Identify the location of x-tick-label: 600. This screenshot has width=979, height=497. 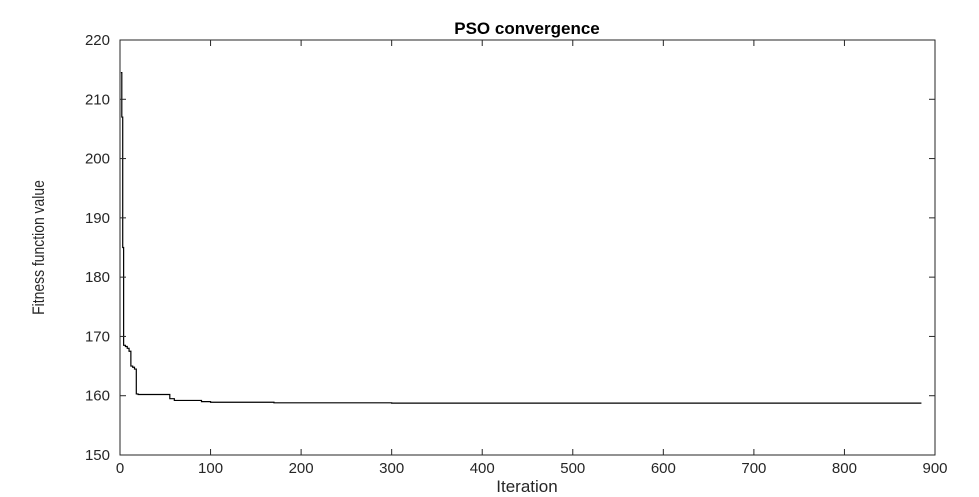
(663, 468).